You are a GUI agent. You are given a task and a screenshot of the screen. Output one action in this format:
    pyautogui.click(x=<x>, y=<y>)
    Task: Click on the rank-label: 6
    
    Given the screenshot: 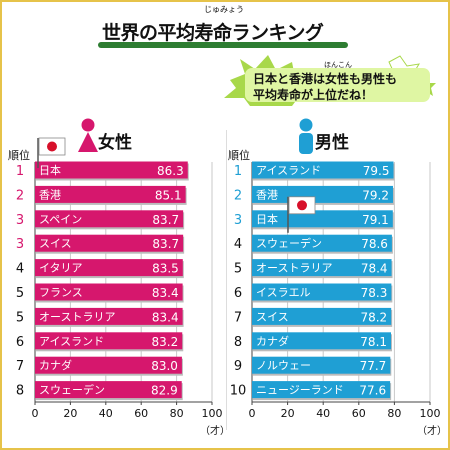 What is the action you would take?
    pyautogui.click(x=238, y=293)
    